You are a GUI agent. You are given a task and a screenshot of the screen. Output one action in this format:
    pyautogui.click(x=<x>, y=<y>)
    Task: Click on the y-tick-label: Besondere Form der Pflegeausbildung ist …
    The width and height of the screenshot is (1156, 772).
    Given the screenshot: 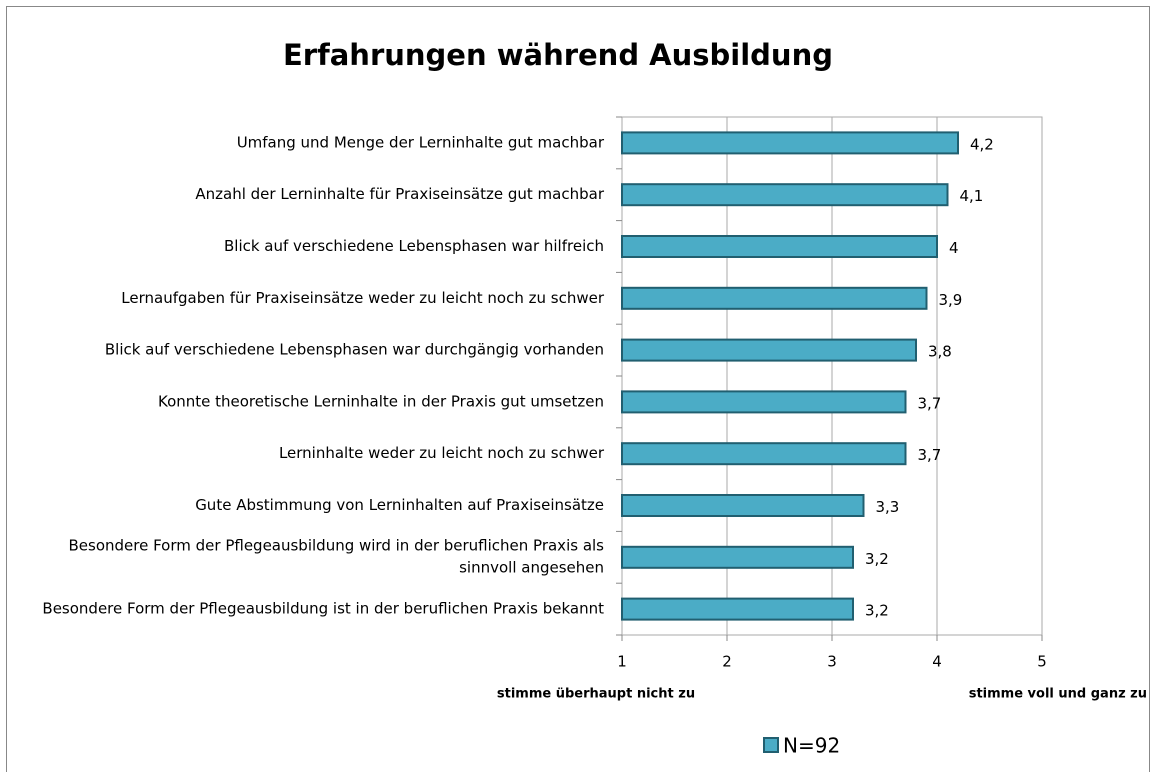 What is the action you would take?
    pyautogui.click(x=323, y=609)
    